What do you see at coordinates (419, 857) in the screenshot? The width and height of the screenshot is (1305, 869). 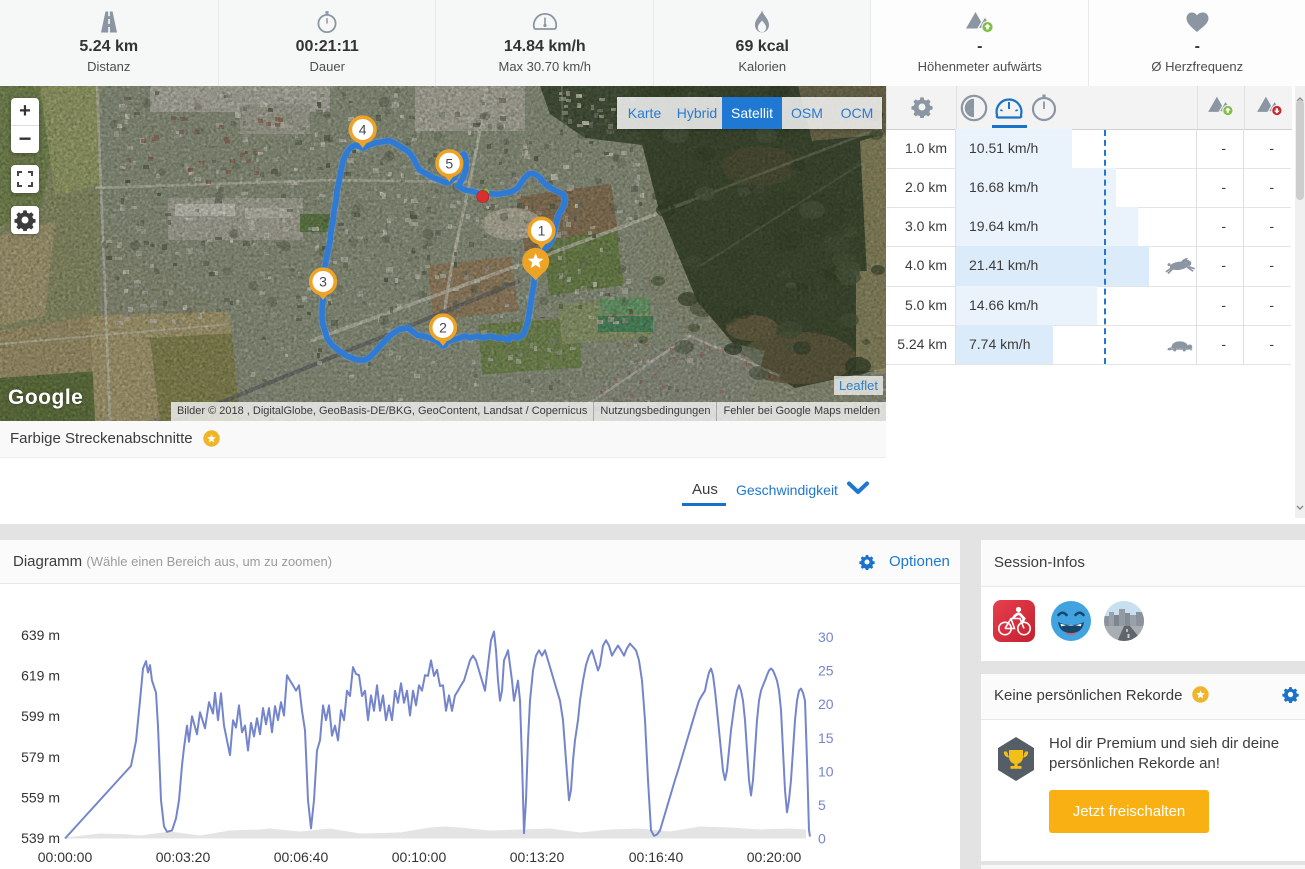 I see `svg-text: 00:10:00` at bounding box center [419, 857].